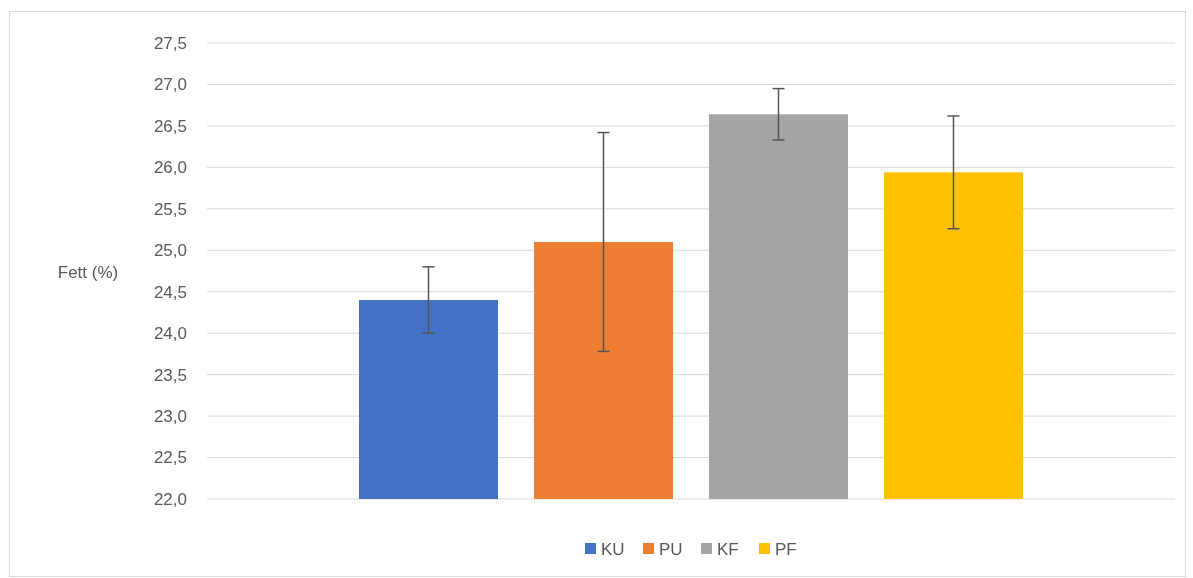  I want to click on y-tick-label: 27,5, so click(170, 43).